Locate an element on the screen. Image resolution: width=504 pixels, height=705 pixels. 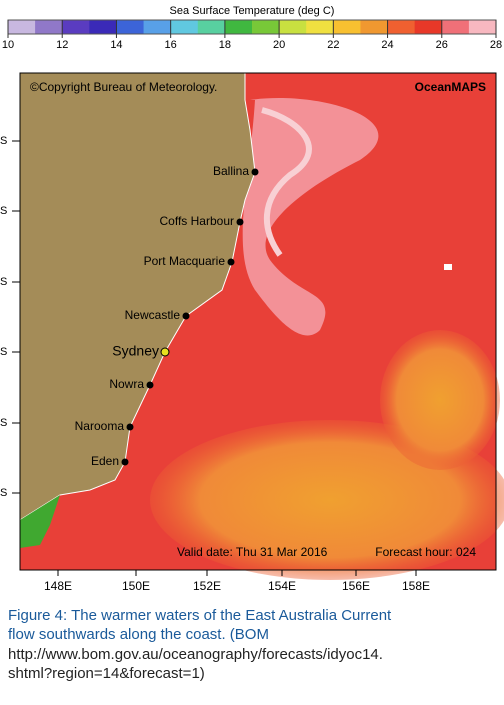
forecast-hour: Forecast hour: 024 is located at coordinates (425, 552).